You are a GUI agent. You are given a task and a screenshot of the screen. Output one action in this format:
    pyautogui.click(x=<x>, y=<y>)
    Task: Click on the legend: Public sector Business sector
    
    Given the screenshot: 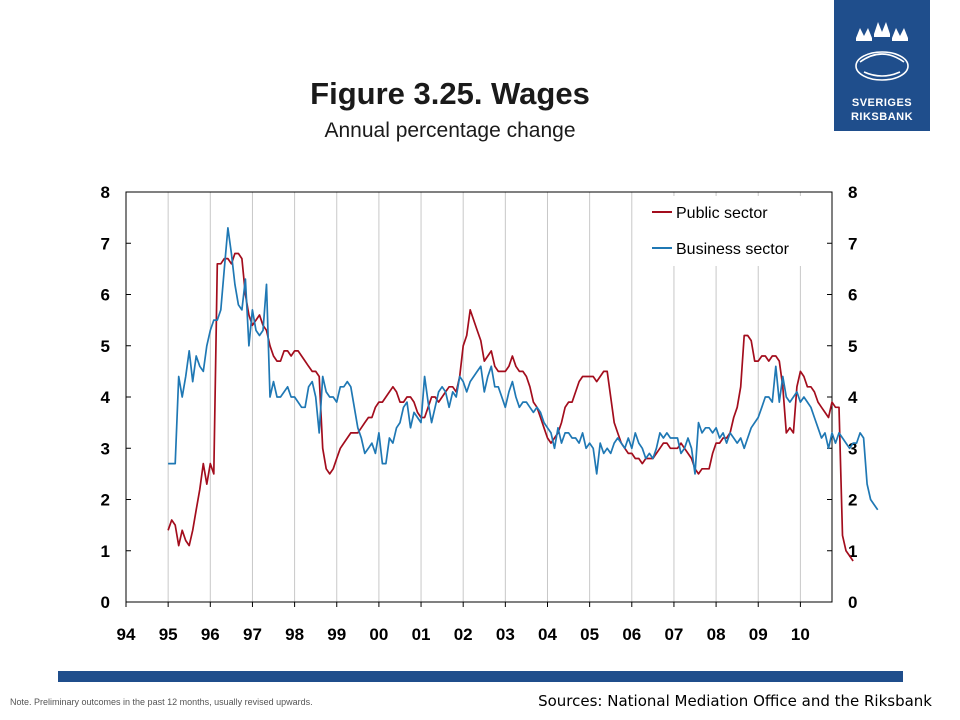 What is the action you would take?
    pyautogui.click(x=728, y=231)
    